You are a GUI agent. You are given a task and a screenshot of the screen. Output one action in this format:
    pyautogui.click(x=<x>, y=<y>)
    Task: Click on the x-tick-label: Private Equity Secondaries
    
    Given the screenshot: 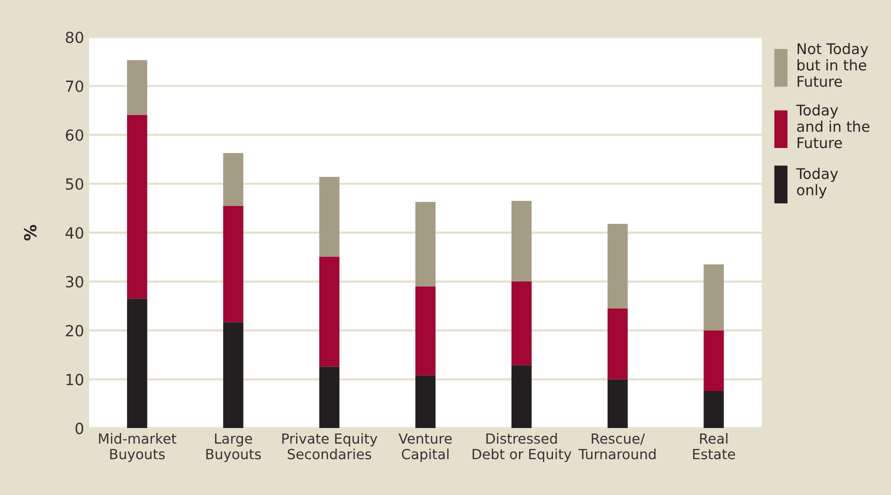 What is the action you would take?
    pyautogui.click(x=330, y=446)
    